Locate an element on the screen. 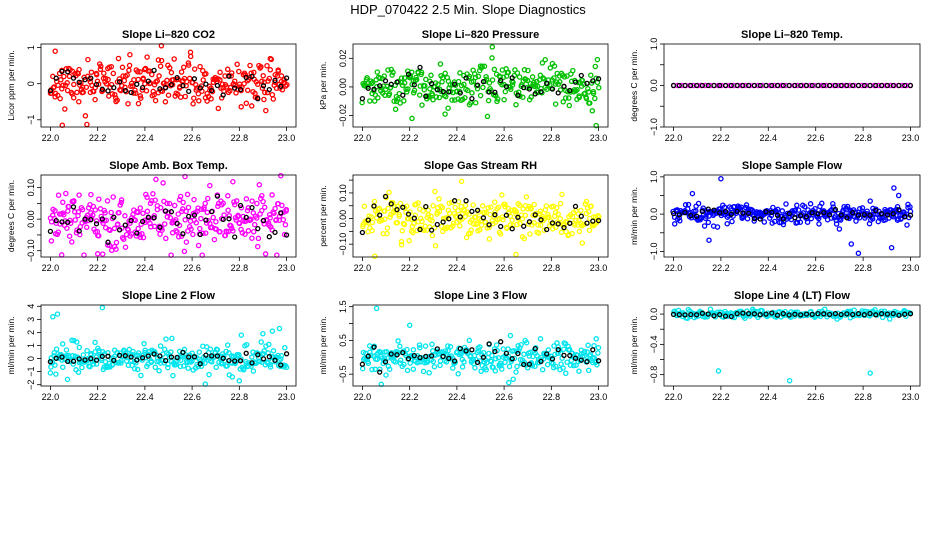 This screenshot has width=936, height=540. y-tick-label: 0.0 is located at coordinates (654, 314).